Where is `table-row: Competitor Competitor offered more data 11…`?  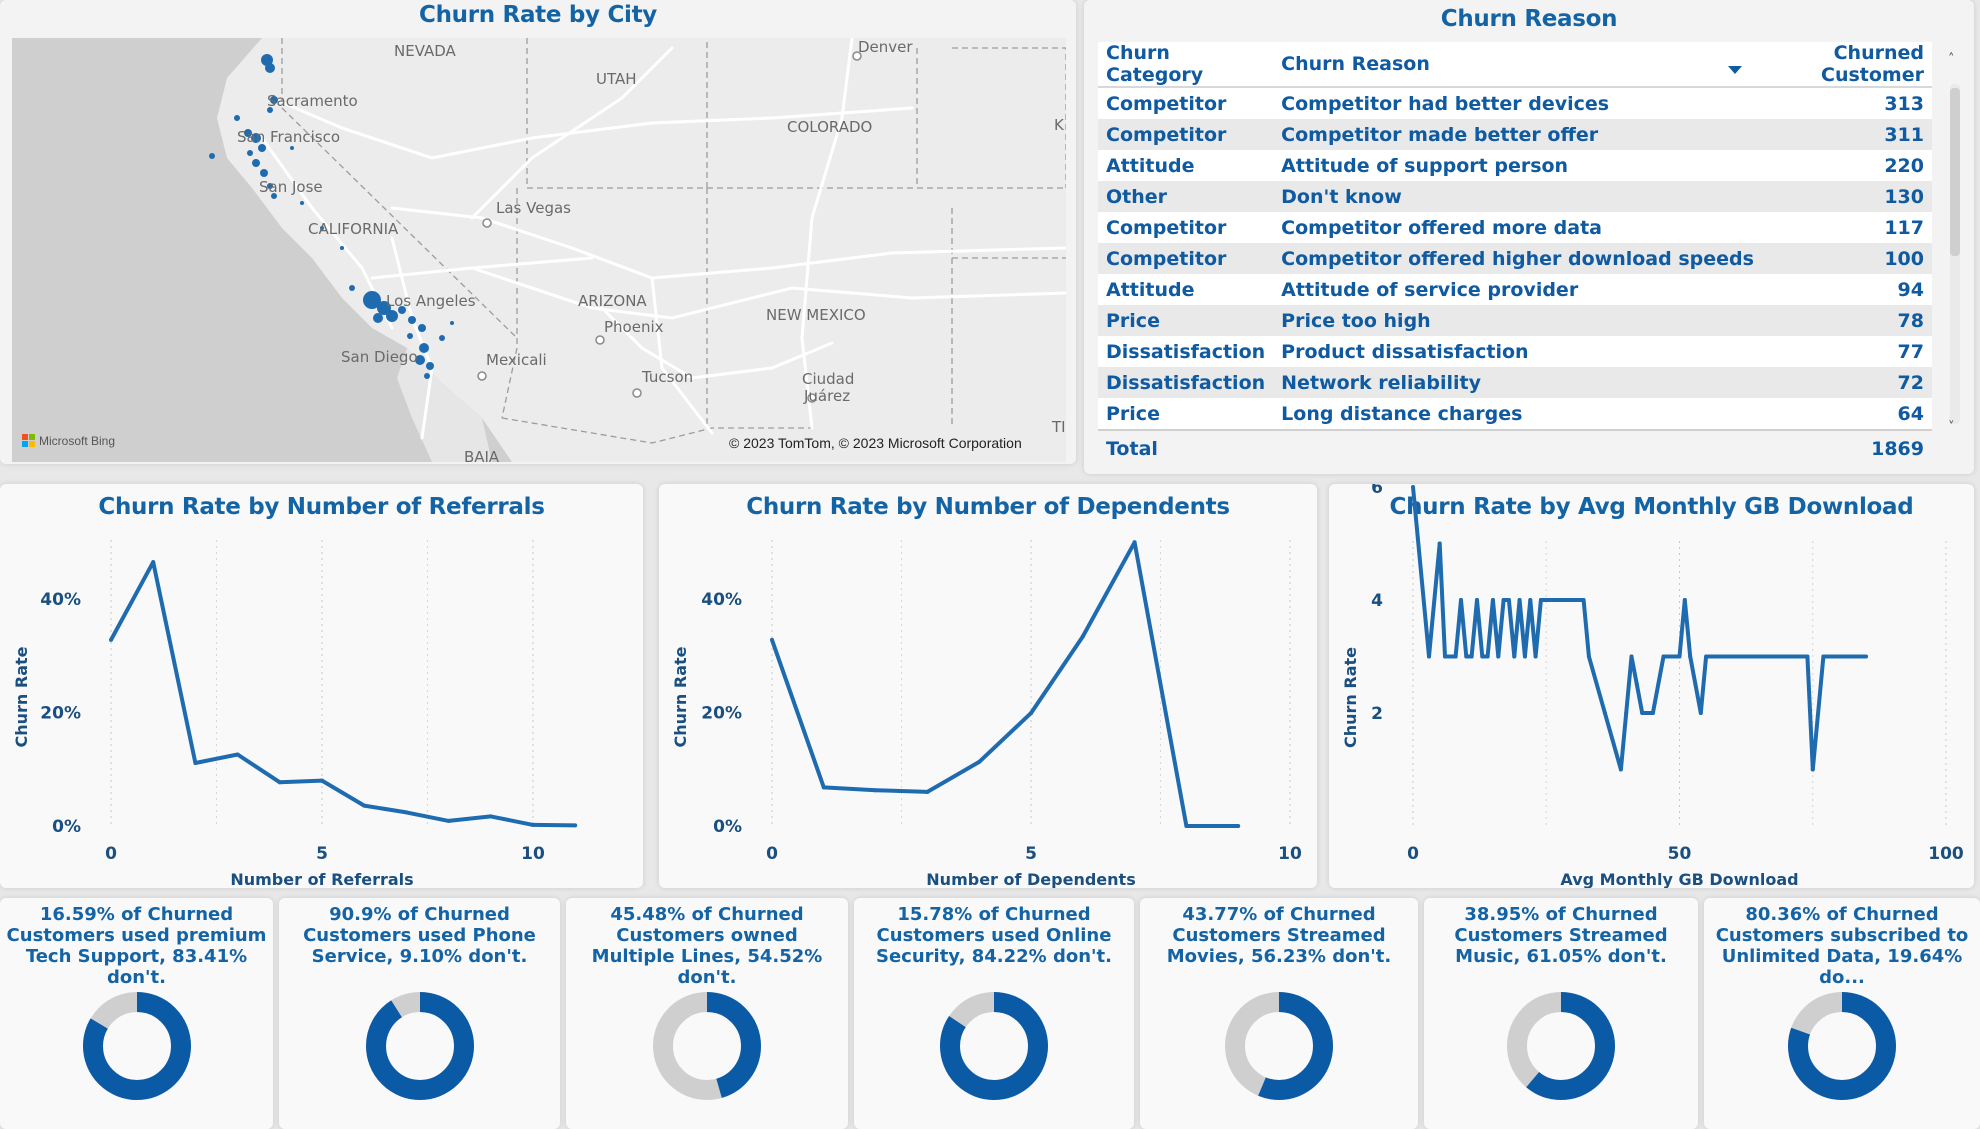 table-row: Competitor Competitor offered more data 11… is located at coordinates (1515, 227).